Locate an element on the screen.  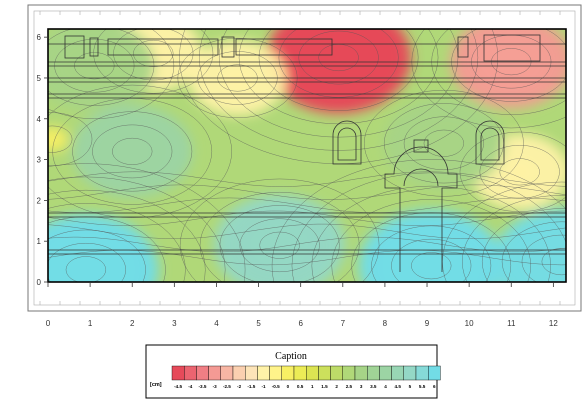
x-tick-label: 0 is located at coordinates (48, 323).